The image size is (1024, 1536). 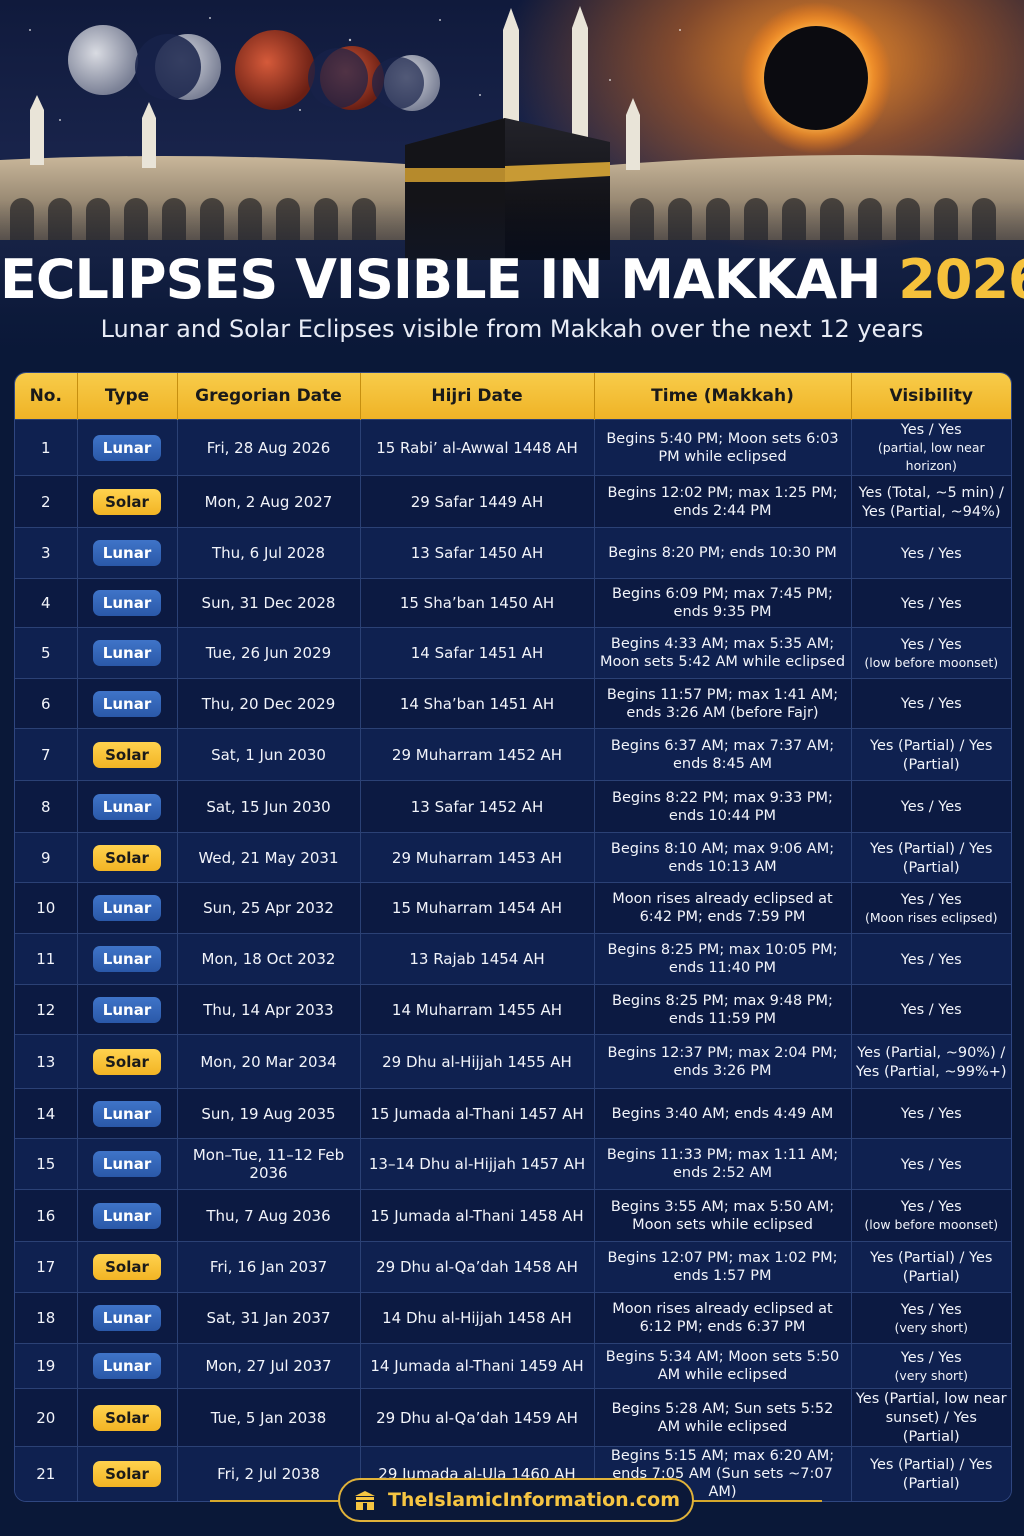 What do you see at coordinates (46, 1215) in the screenshot?
I see `cell-no: 16` at bounding box center [46, 1215].